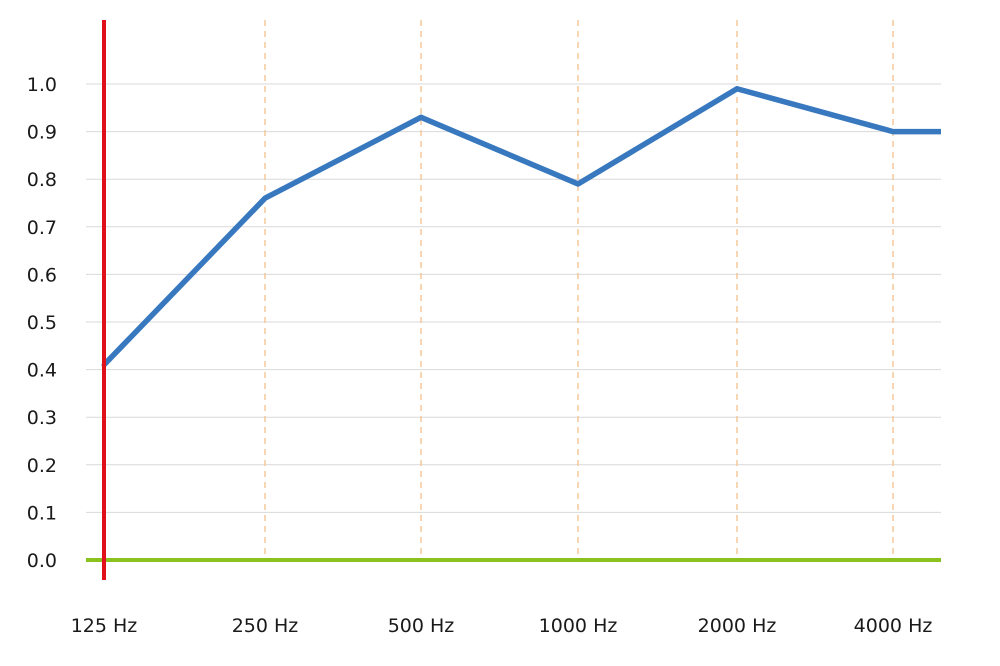 The width and height of the screenshot is (1000, 666). Describe the element at coordinates (737, 626) in the screenshot. I see `x-tick-label: 2000 Hz` at that location.